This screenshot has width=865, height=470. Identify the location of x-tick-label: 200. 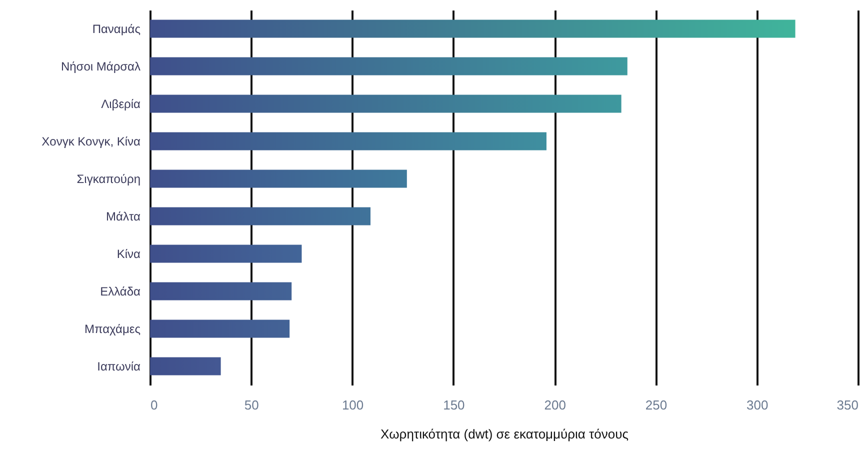
(555, 405).